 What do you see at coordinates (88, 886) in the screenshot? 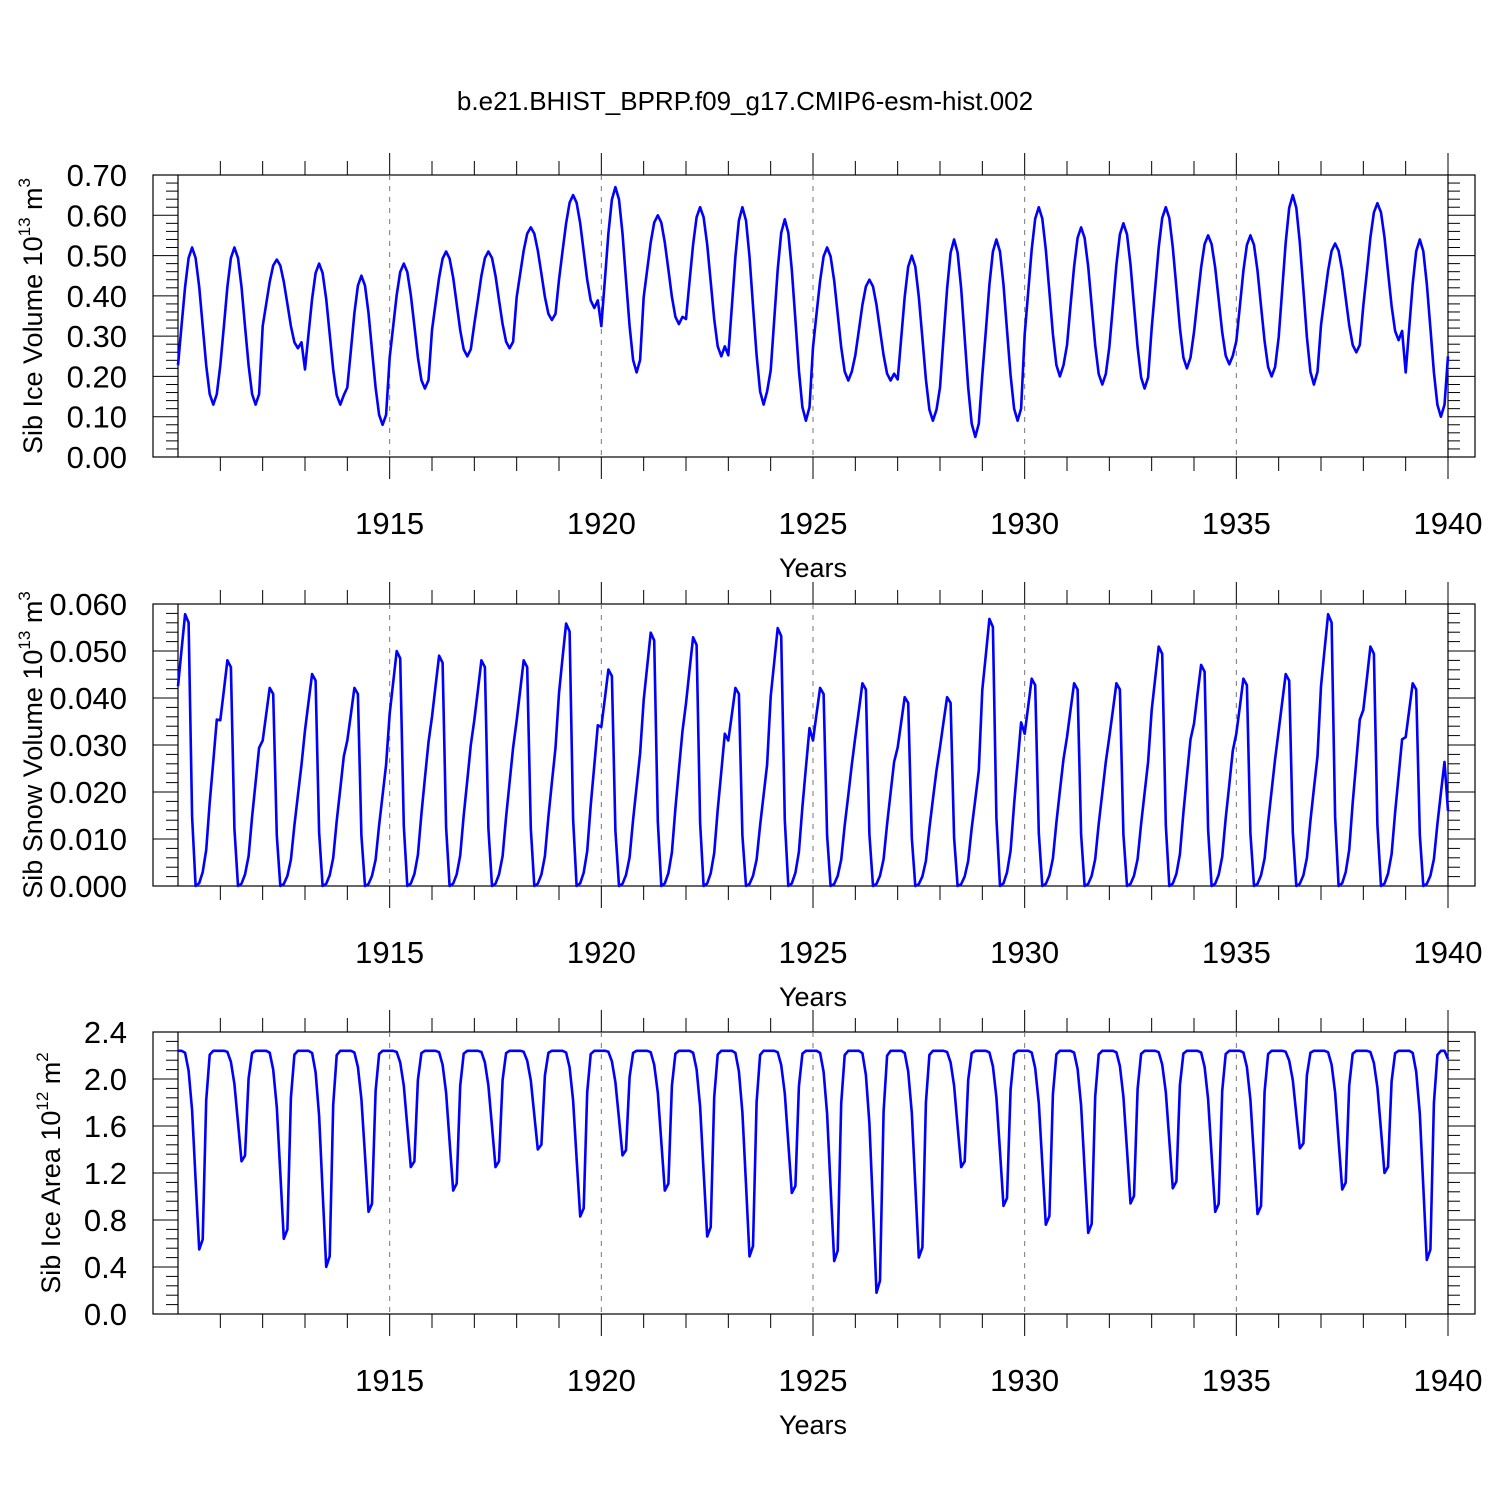
I see `y-tick-label: 0.000` at bounding box center [88, 886].